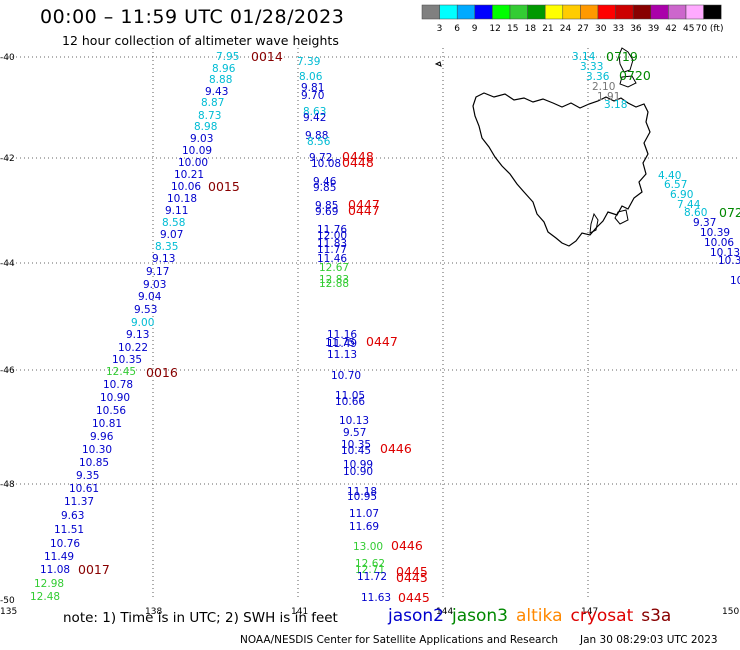  Describe the element at coordinates (730, 612) in the screenshot. I see `longitude-tick: 150` at that location.